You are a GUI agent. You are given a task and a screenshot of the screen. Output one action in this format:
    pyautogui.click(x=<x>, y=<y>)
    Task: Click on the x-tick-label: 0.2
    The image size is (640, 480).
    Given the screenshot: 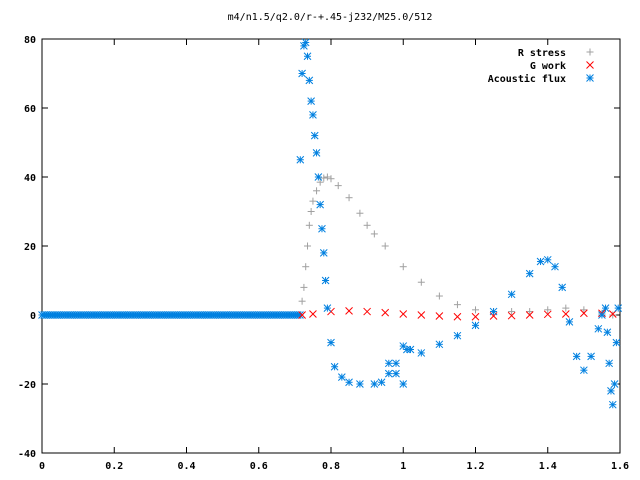 What is the action you would take?
    pyautogui.click(x=114, y=466)
    